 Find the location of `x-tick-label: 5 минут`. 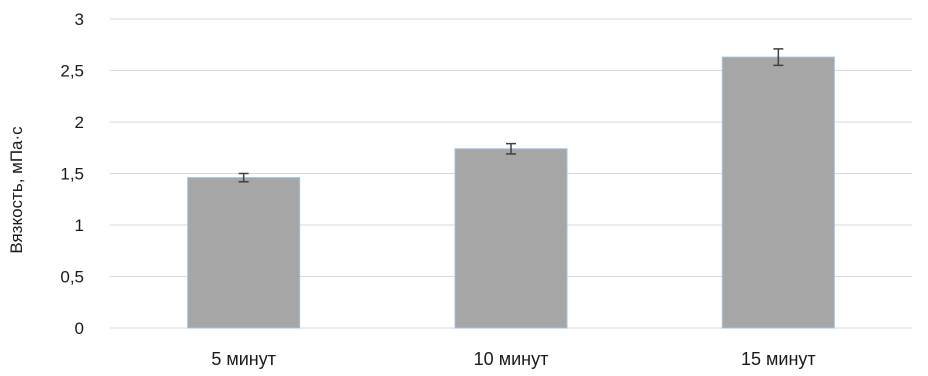

x-tick-label: 5 минут is located at coordinates (243, 359).